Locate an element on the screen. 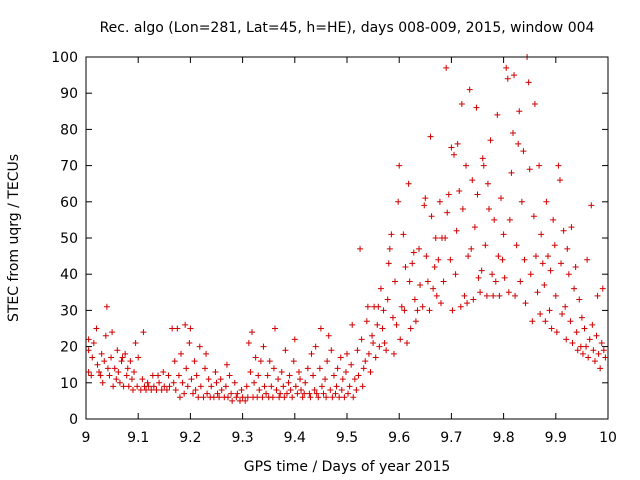 The height and width of the screenshot is (480, 640). x-tick-label: 9.3 is located at coordinates (242, 438).